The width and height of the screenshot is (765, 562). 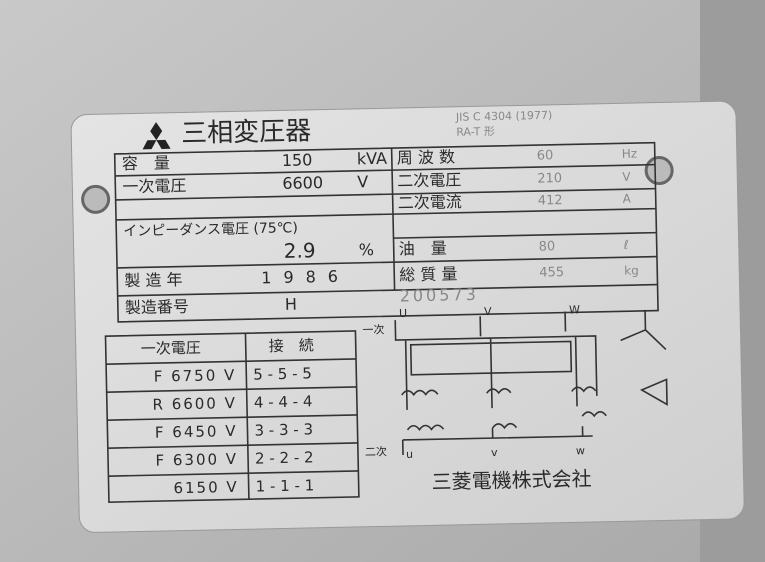 What do you see at coordinates (545, 155) in the screenshot?
I see `spec-value: 60` at bounding box center [545, 155].